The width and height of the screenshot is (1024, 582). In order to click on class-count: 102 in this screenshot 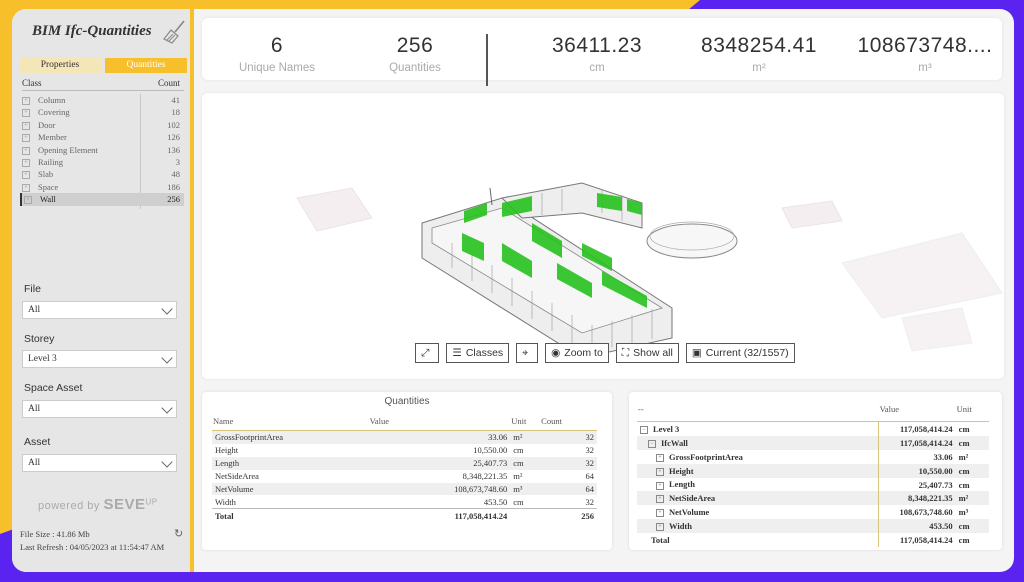, I will do `click(173, 124)`.